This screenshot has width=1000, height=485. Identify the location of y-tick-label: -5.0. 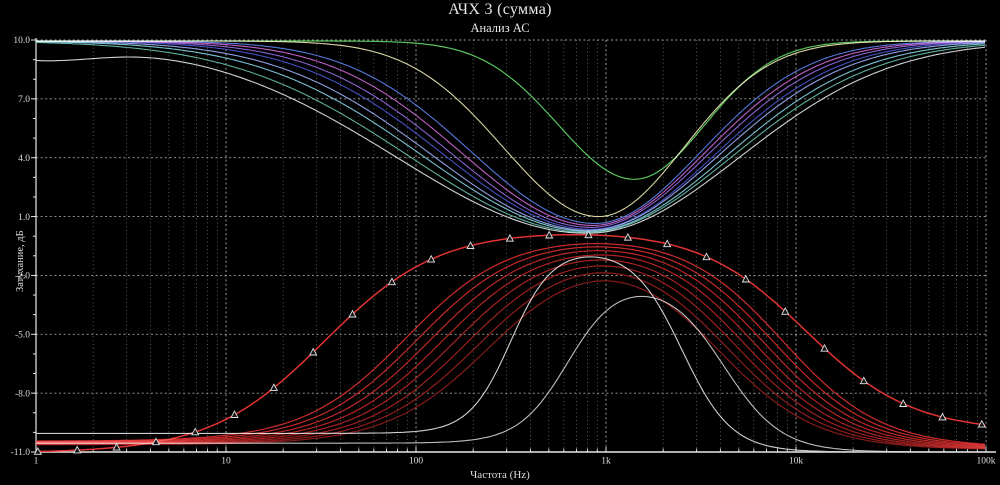
(22, 335).